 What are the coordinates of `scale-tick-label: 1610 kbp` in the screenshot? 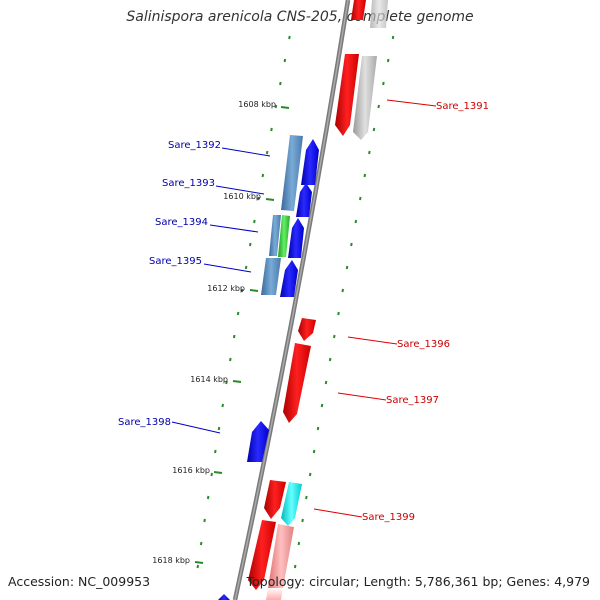 It's located at (242, 196).